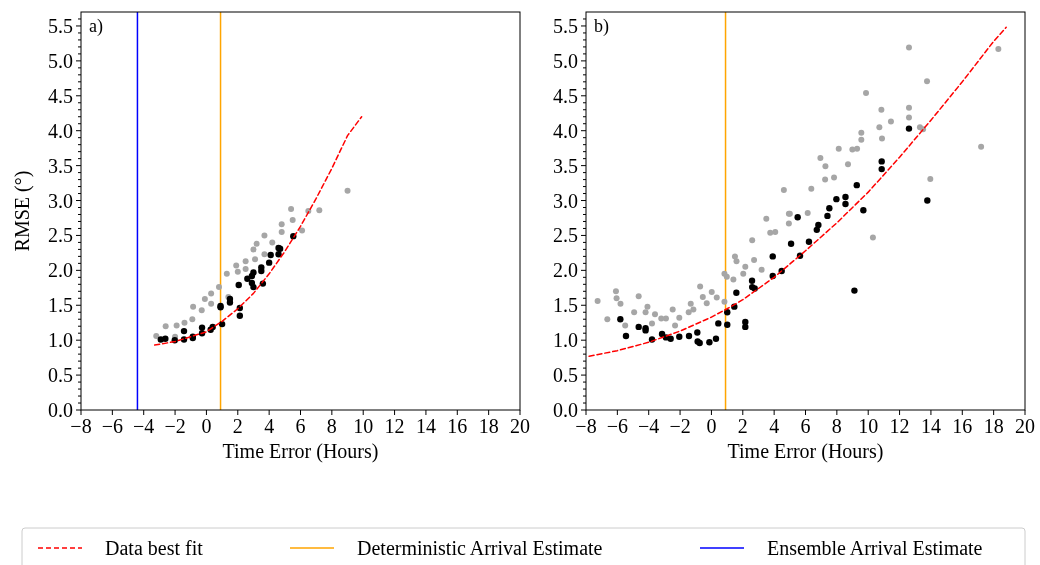  What do you see at coordinates (154, 548) in the screenshot?
I see `legend-label: Data best fit` at bounding box center [154, 548].